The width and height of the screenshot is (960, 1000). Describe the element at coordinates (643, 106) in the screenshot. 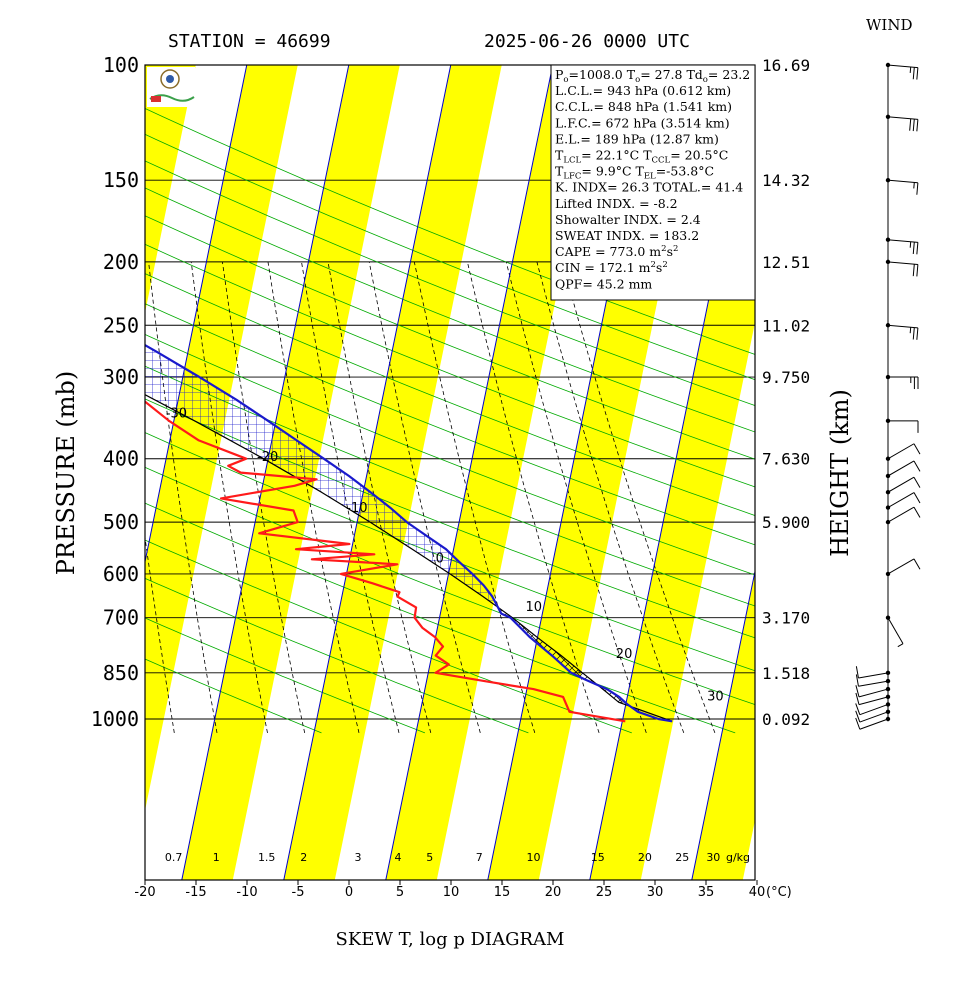

I see `index-ccl: C.C.L.= 848 hPa (1.541 km)` at that location.